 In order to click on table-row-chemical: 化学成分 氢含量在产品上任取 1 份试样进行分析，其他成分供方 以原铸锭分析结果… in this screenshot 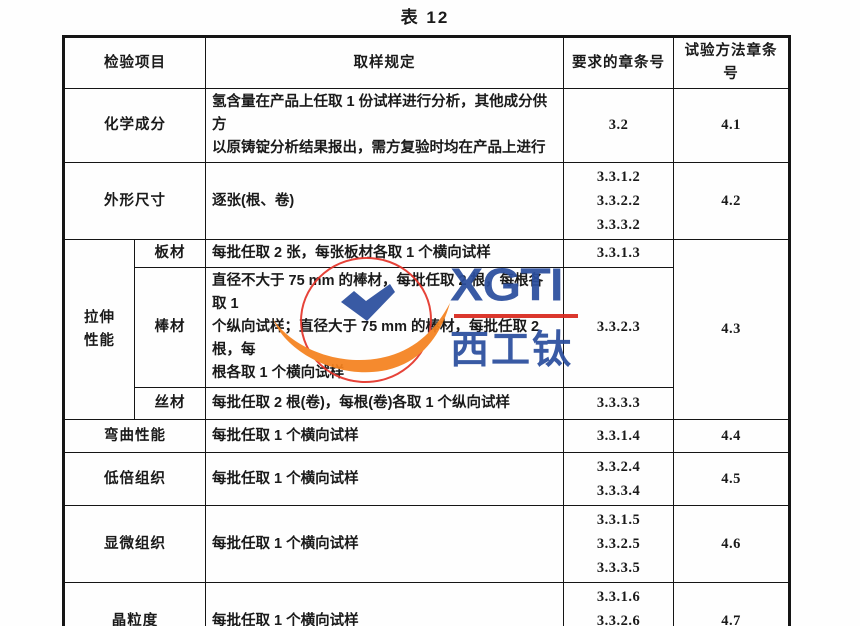, I will do `click(426, 125)`.